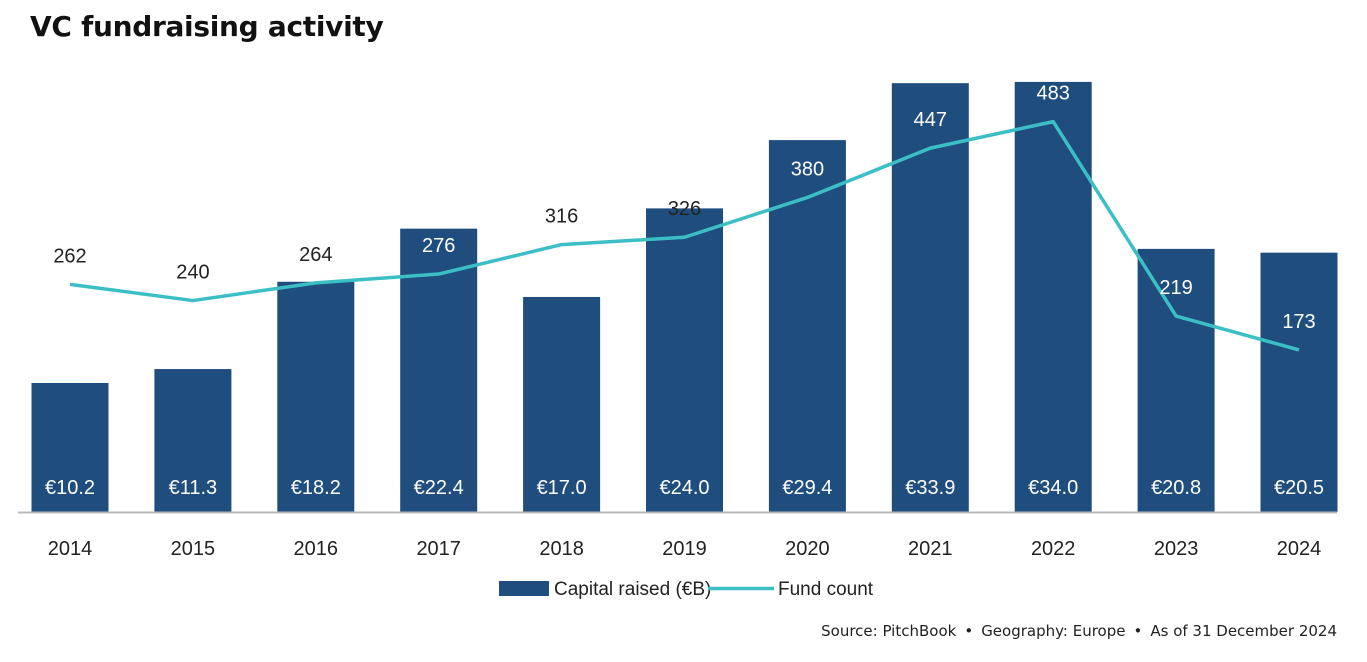 This screenshot has height=662, width=1367. What do you see at coordinates (807, 488) in the screenshot?
I see `bar-label-2020: €29.4` at bounding box center [807, 488].